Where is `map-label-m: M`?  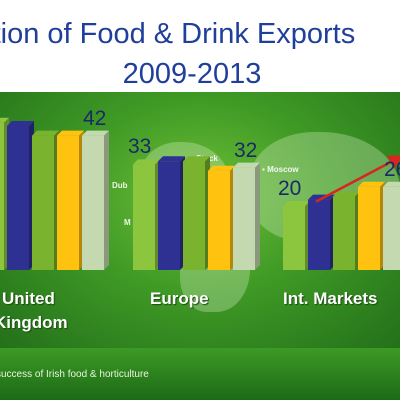 map-label-m: M is located at coordinates (127, 222).